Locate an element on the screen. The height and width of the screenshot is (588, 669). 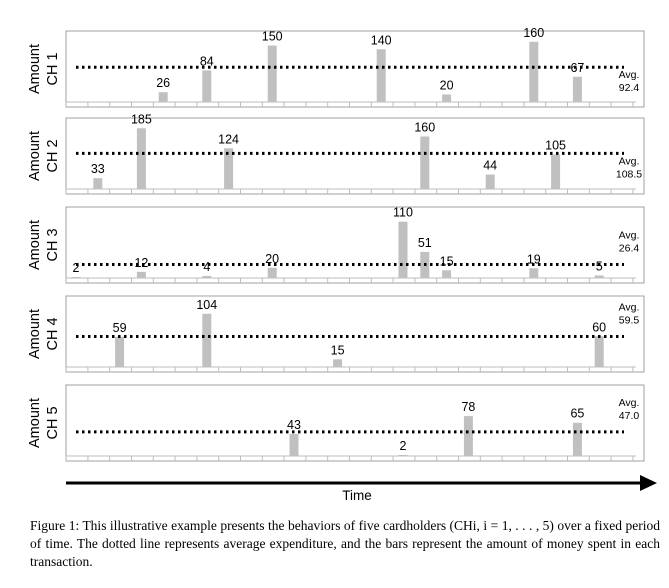
data-label: 124 is located at coordinates (228, 139).